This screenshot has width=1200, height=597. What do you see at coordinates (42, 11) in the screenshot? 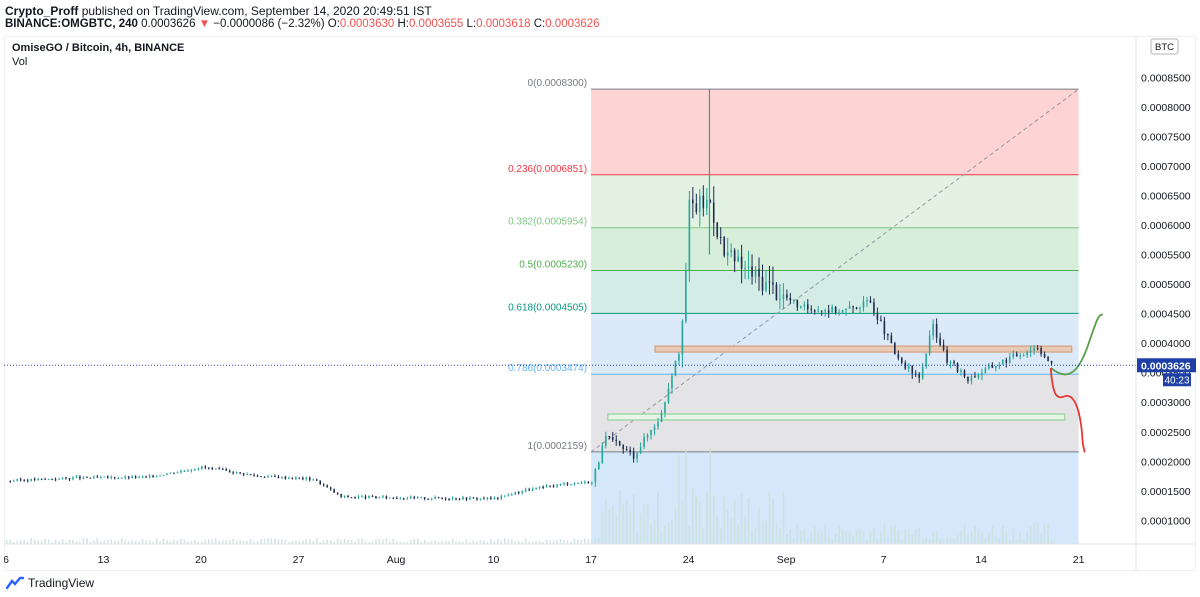
I see `author-name: Crypto_Proff` at bounding box center [42, 11].